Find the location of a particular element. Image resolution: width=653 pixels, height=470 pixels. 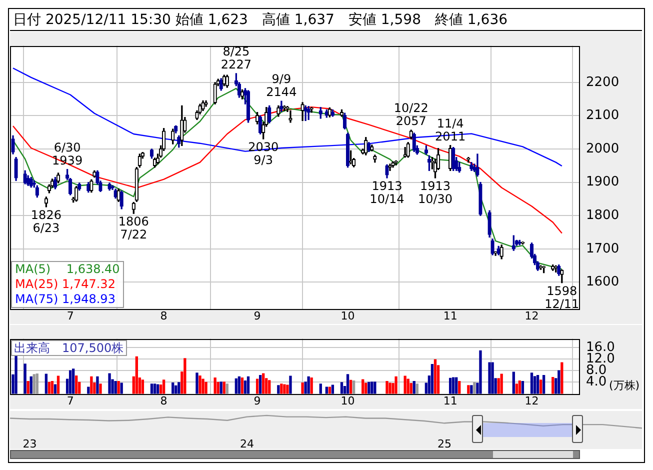

x-tick-label: 24 is located at coordinates (247, 443).